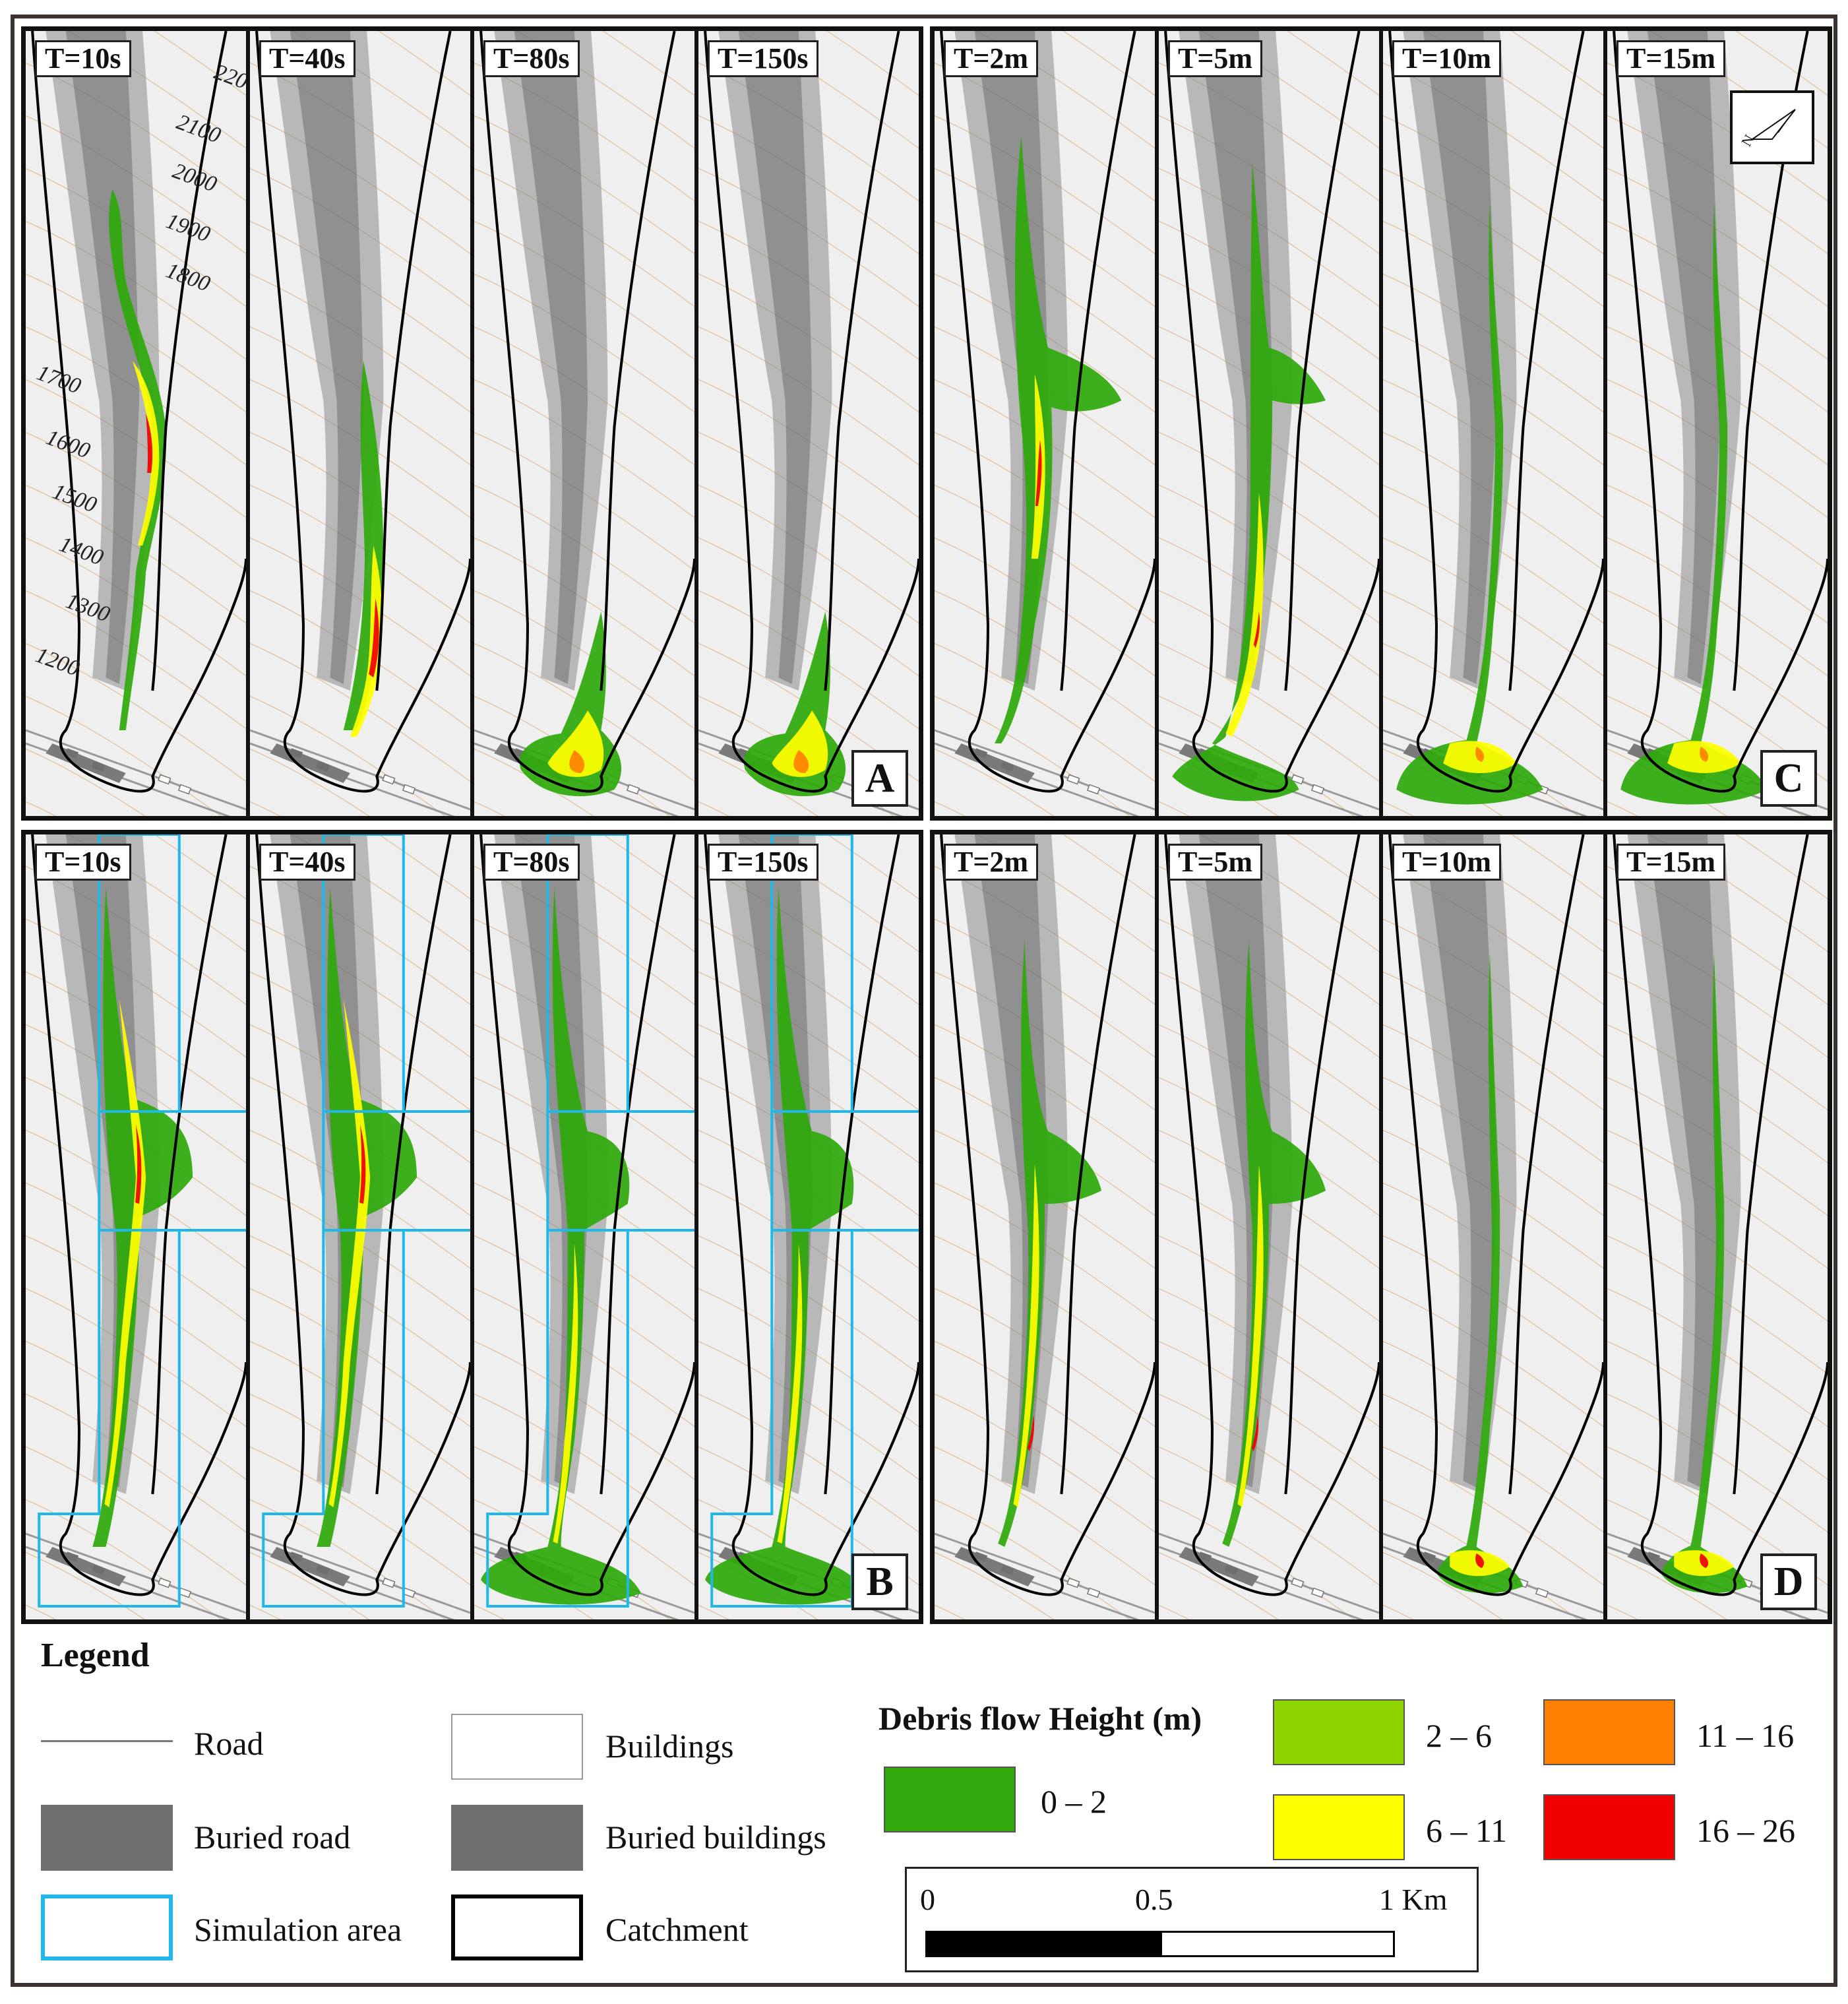  What do you see at coordinates (1609, 1827) in the screenshot?
I see `class-16-26-swatch` at bounding box center [1609, 1827].